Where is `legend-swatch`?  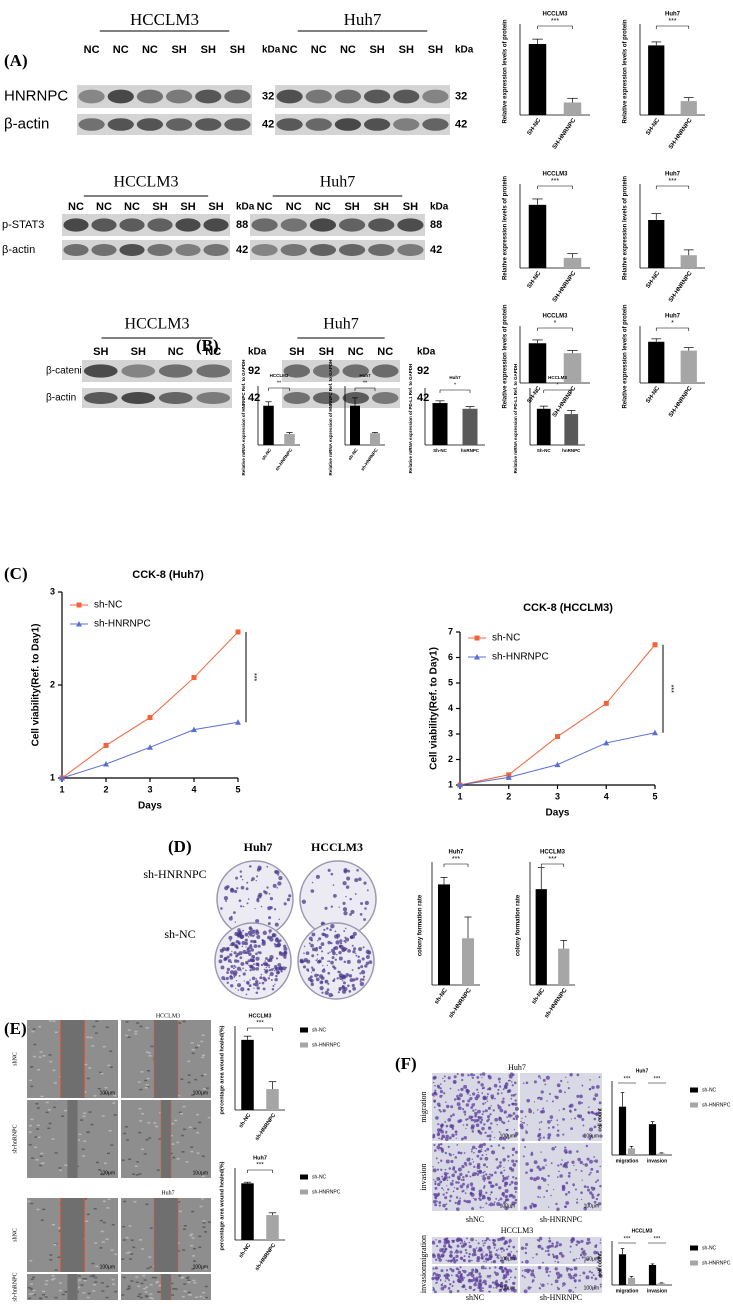 legend-swatch is located at coordinates (694, 1248).